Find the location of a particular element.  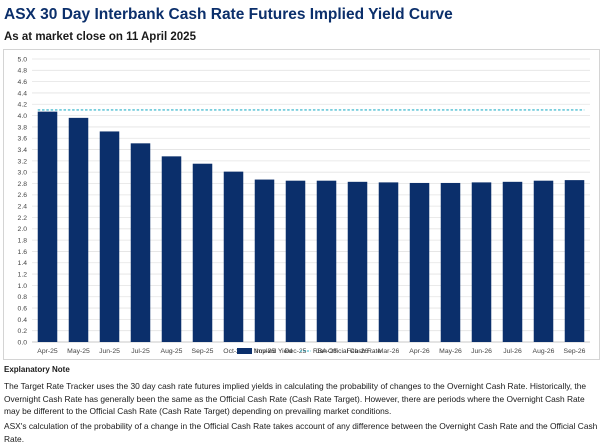

y-tick-label: 2.6 is located at coordinates (23, 195).